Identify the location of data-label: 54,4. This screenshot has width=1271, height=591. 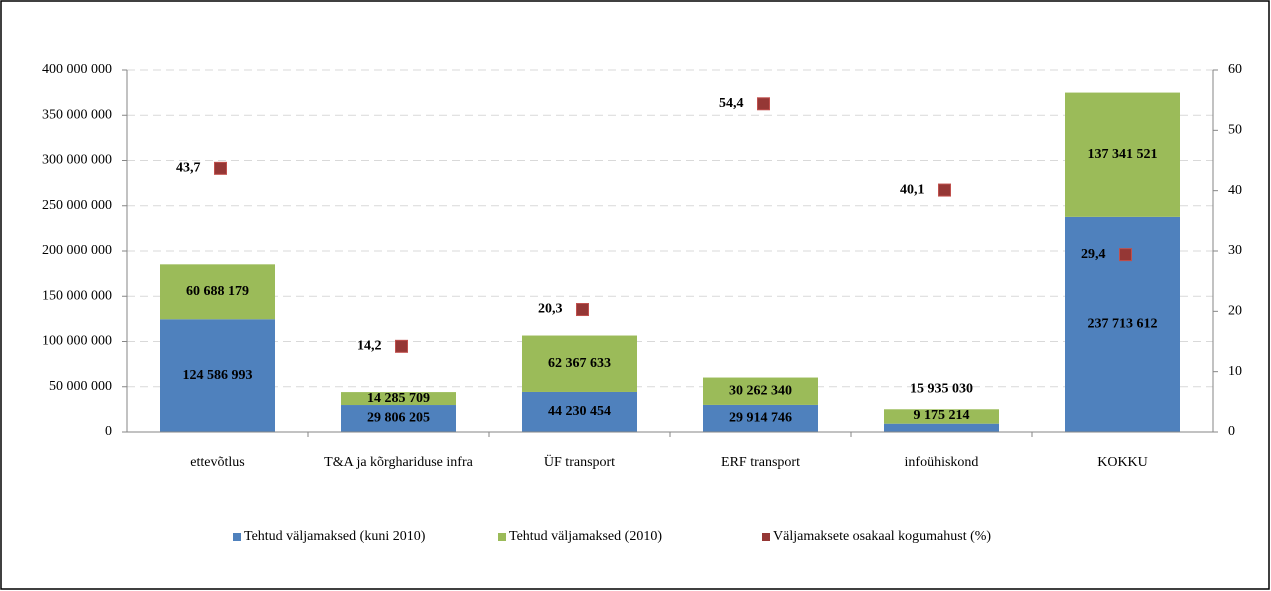
(731, 103).